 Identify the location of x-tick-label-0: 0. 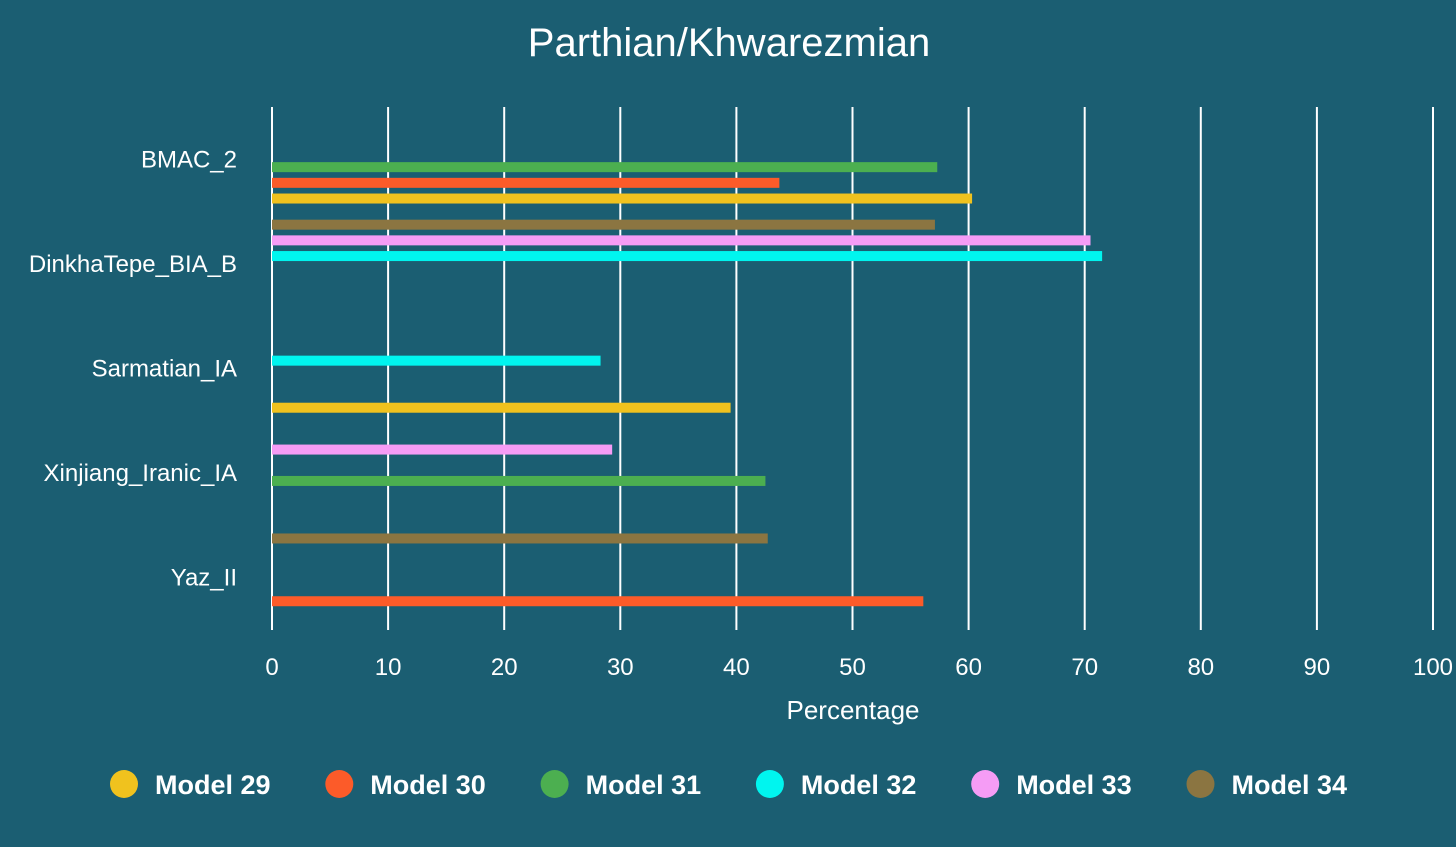
(271, 667).